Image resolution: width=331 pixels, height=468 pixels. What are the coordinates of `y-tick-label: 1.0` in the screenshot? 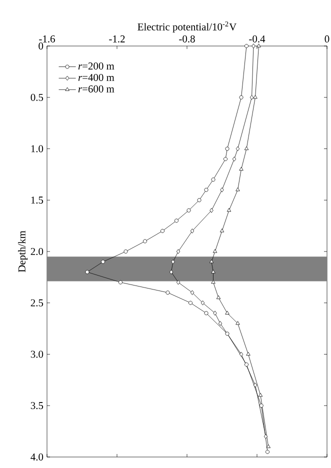 It's located at (37, 148).